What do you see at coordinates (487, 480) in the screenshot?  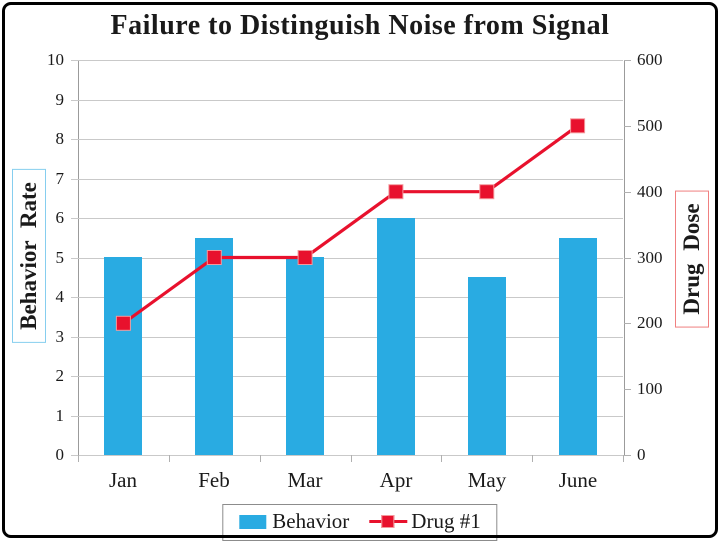 I see `x-axis-category-label: May` at bounding box center [487, 480].